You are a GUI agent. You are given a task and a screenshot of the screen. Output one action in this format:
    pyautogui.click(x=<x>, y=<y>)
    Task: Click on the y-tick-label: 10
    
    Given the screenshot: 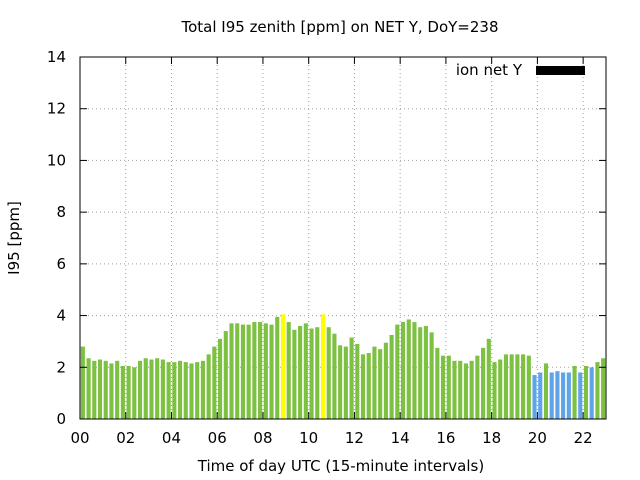 What is the action you would take?
    pyautogui.click(x=56, y=160)
    